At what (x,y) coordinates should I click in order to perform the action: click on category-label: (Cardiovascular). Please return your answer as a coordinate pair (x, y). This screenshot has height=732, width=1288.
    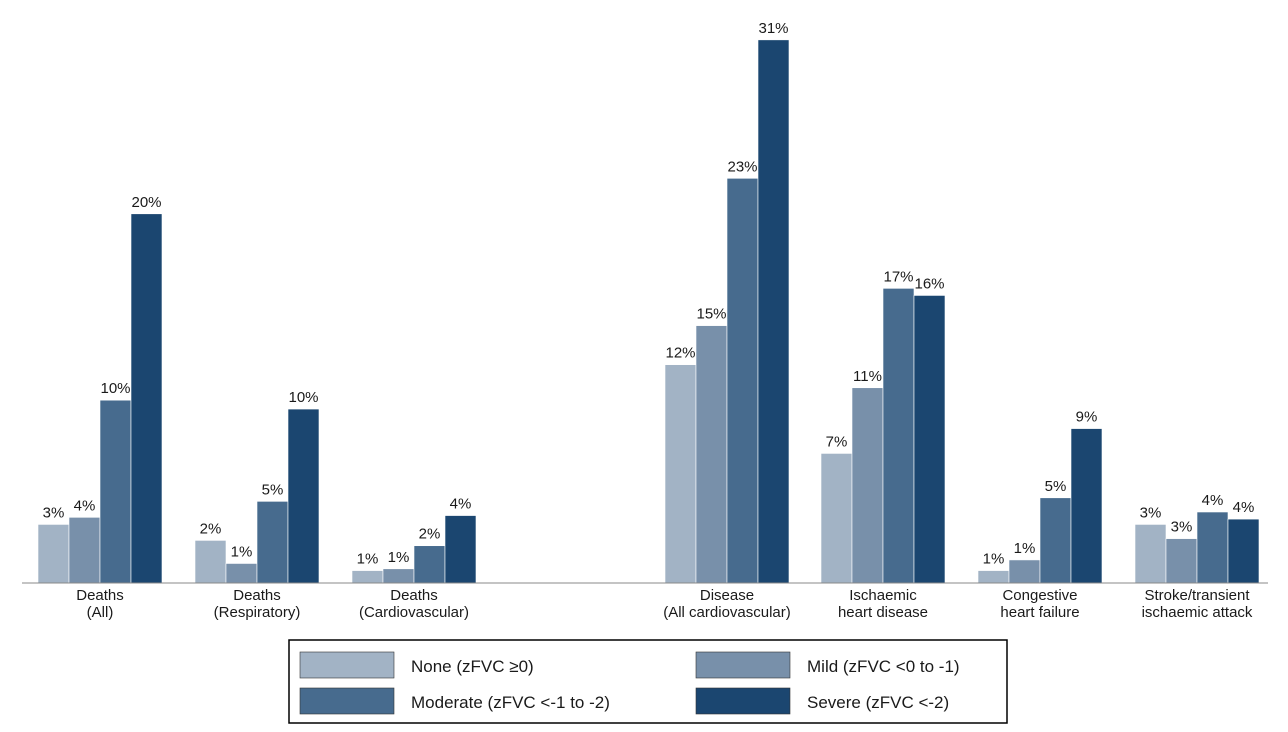
    Looking at the image, I should click on (414, 612).